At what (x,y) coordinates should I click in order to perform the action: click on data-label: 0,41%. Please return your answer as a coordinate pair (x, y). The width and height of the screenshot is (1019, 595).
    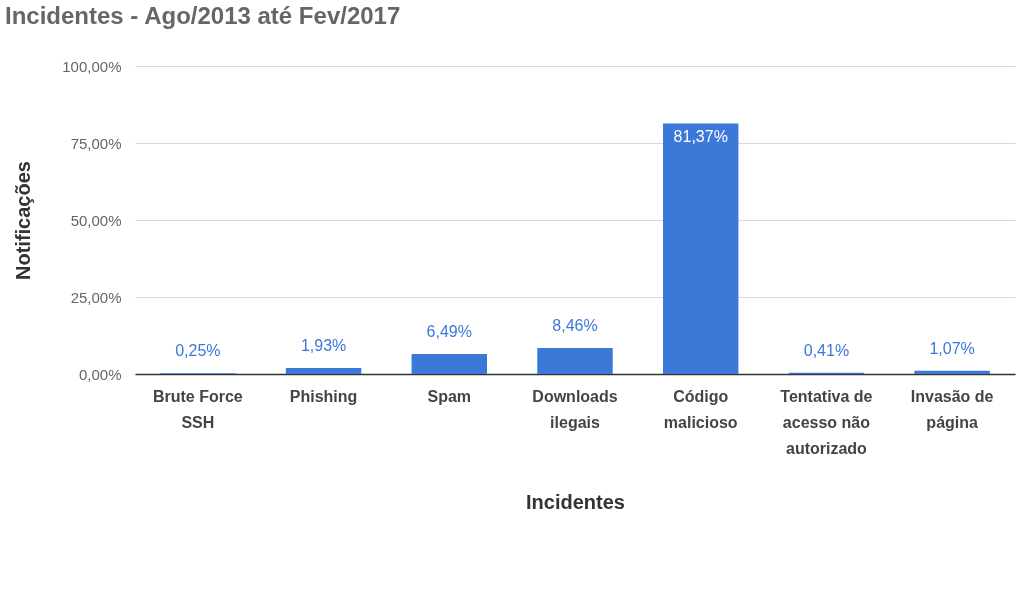
    Looking at the image, I should click on (826, 350).